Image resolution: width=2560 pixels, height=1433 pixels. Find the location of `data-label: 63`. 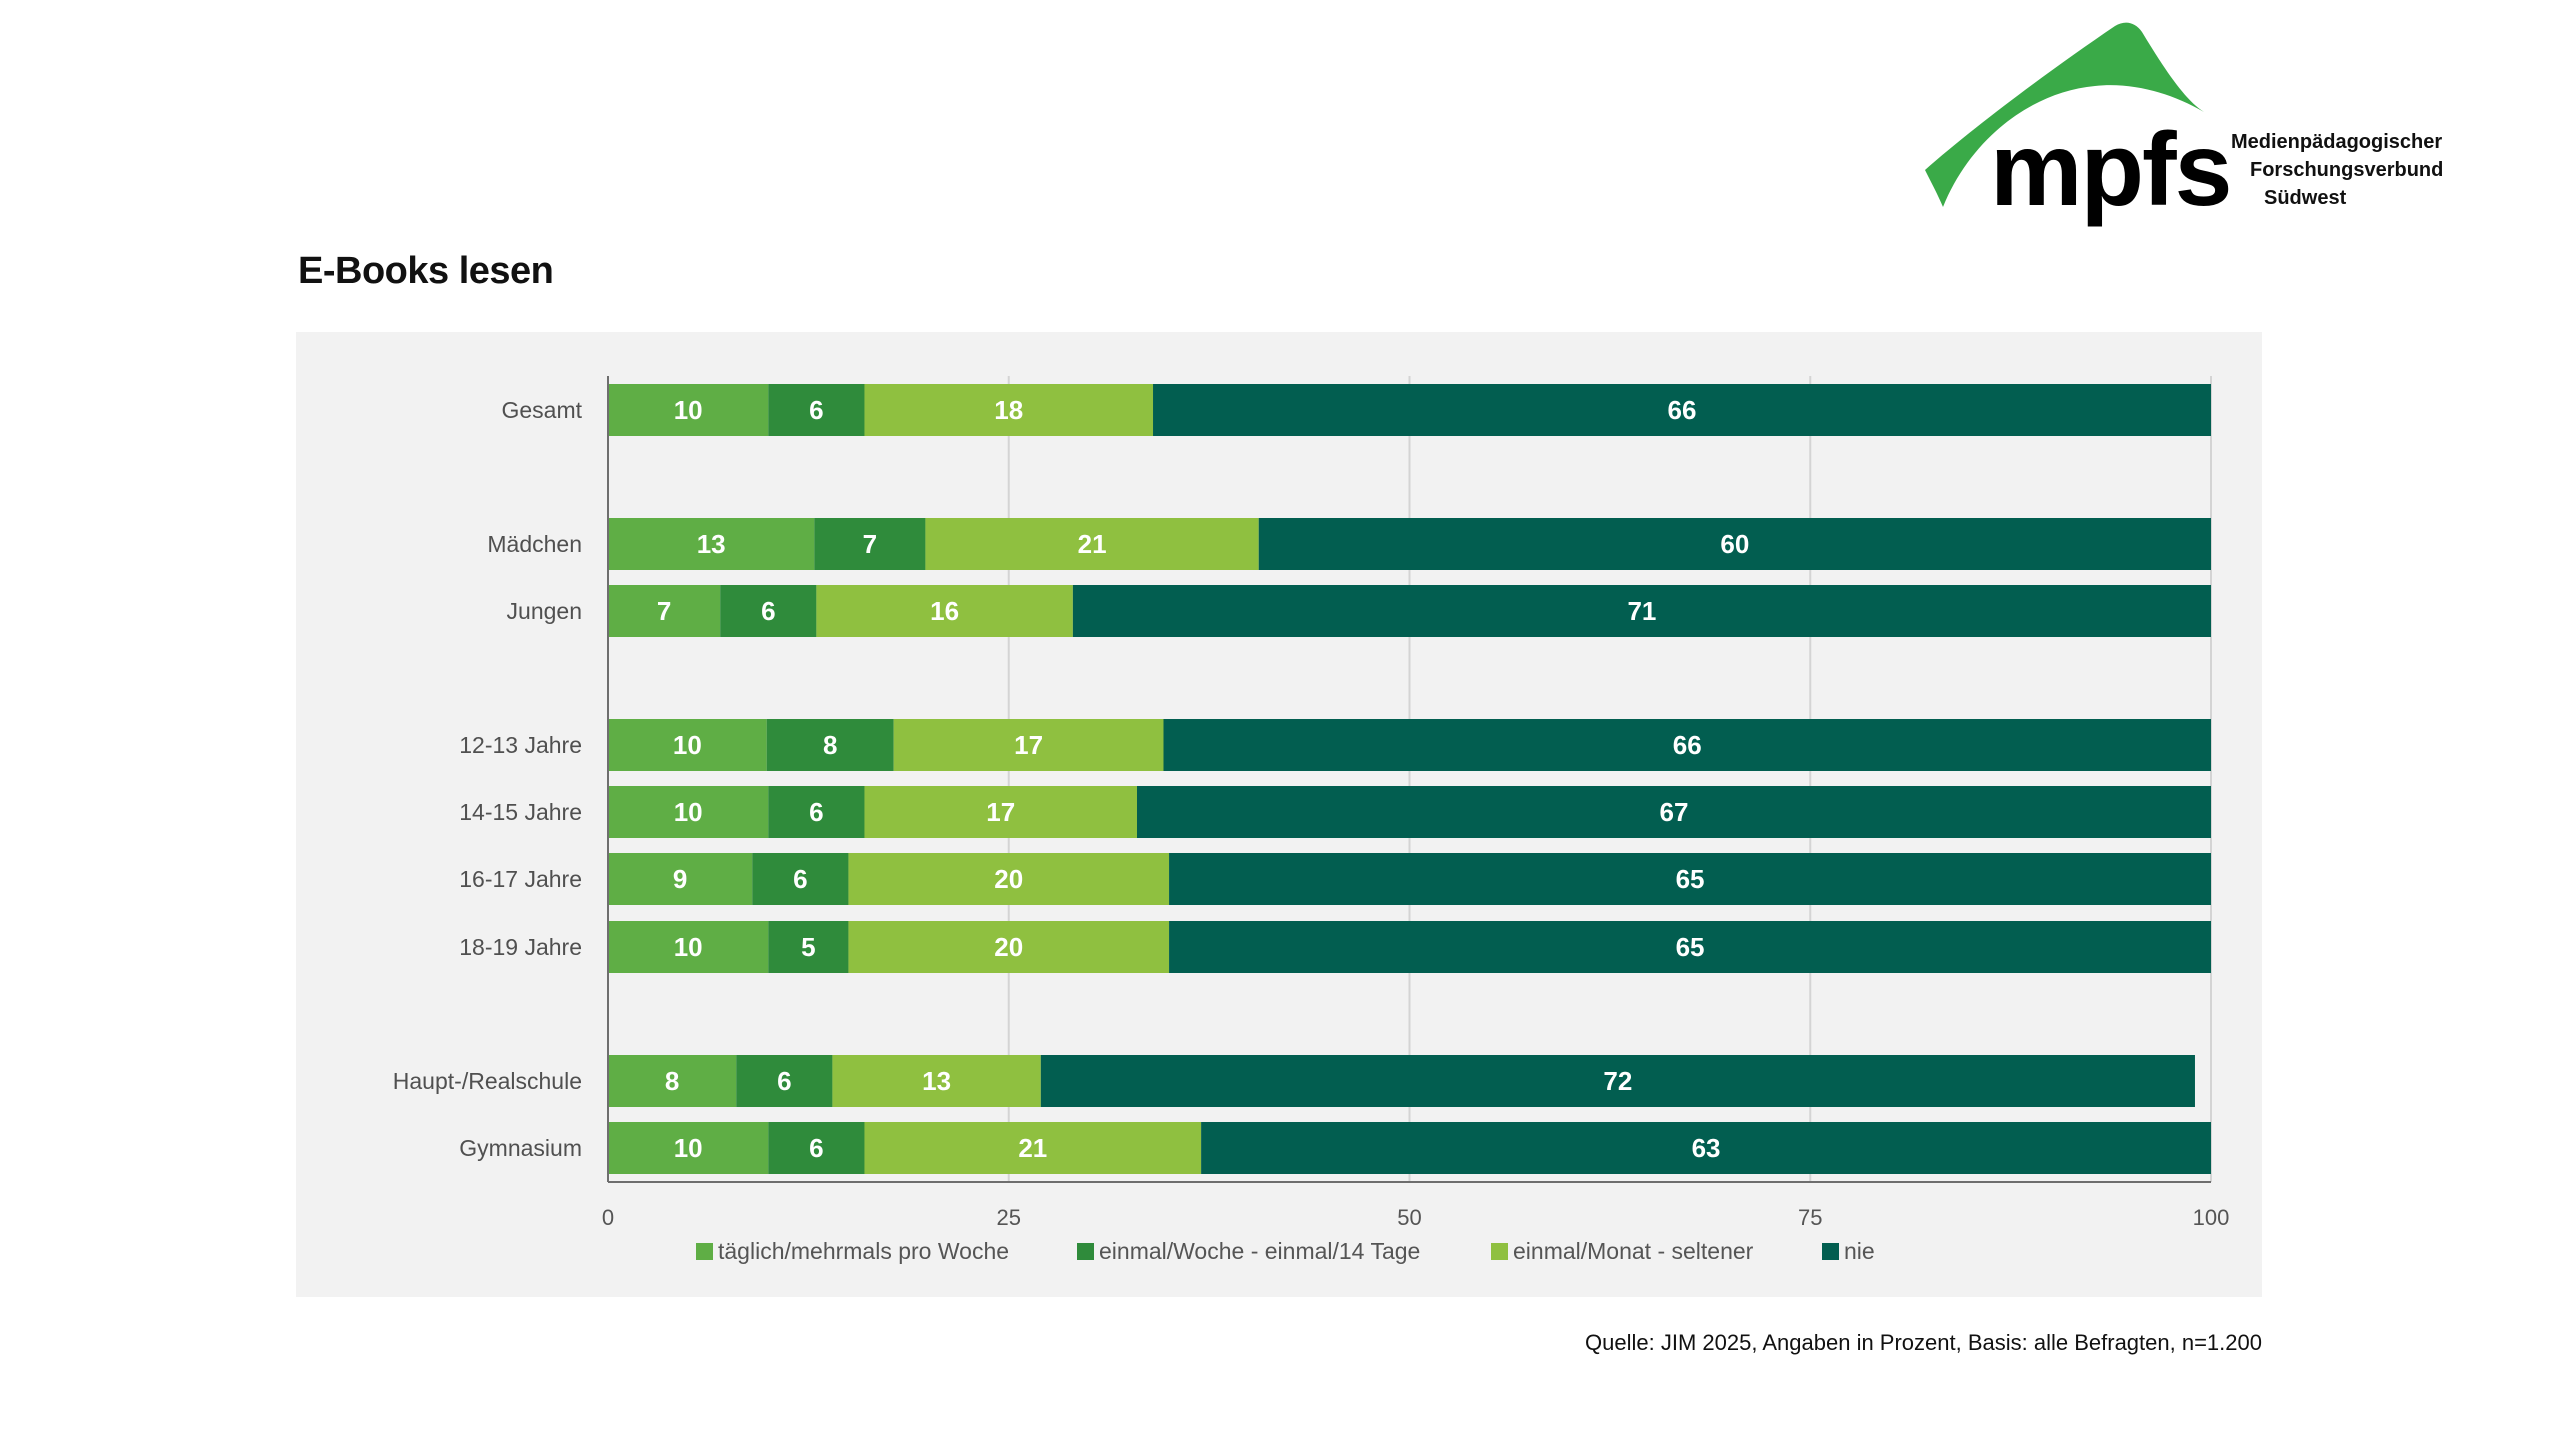

data-label: 63 is located at coordinates (1706, 1148).